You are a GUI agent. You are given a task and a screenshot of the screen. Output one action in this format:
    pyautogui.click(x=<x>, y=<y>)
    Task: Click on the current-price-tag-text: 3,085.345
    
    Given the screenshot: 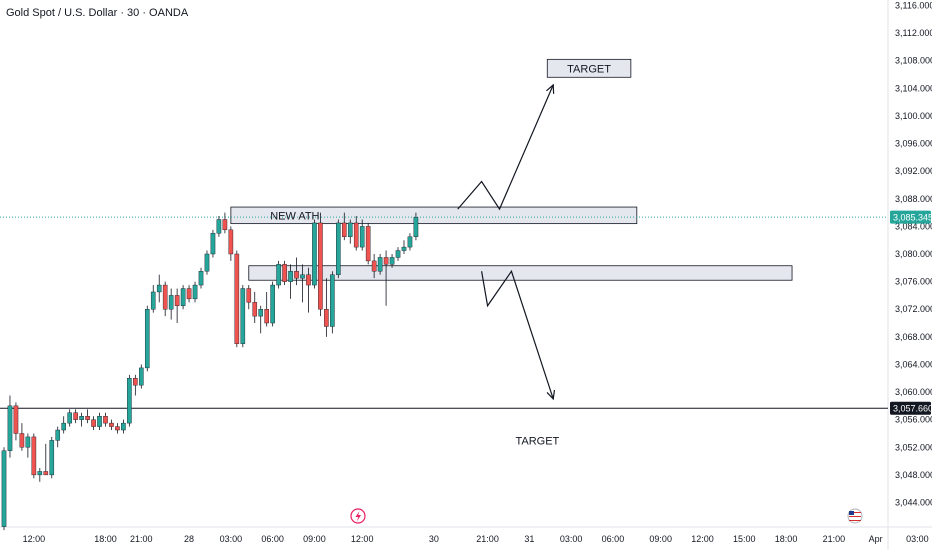 What is the action you would take?
    pyautogui.click(x=912, y=217)
    